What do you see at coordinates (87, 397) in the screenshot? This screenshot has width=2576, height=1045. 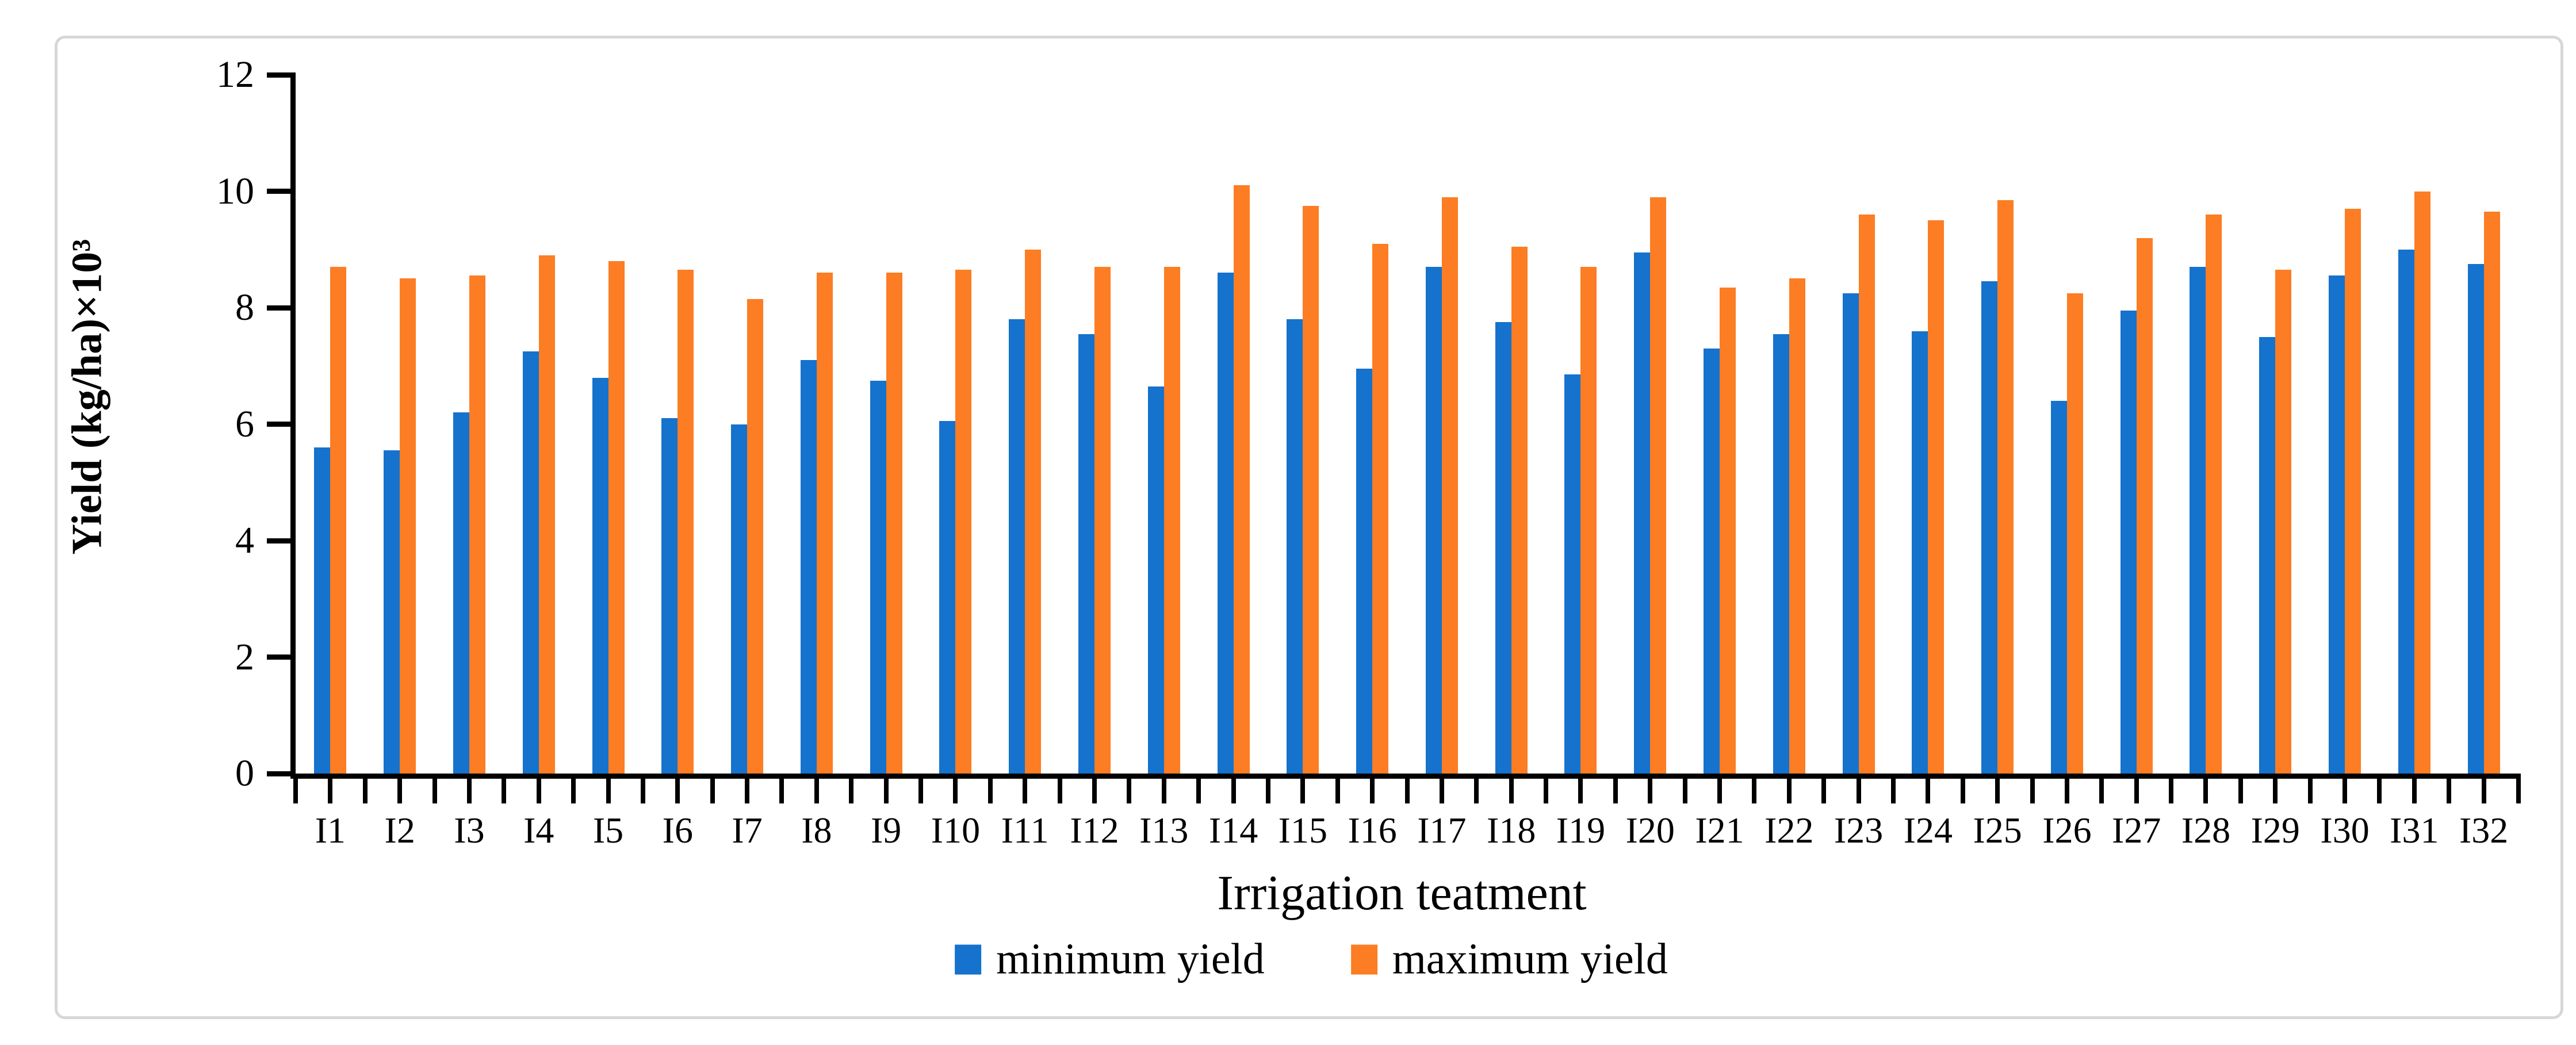 I see `y-axis-title: Yield (kg/ha)×10³` at bounding box center [87, 397].